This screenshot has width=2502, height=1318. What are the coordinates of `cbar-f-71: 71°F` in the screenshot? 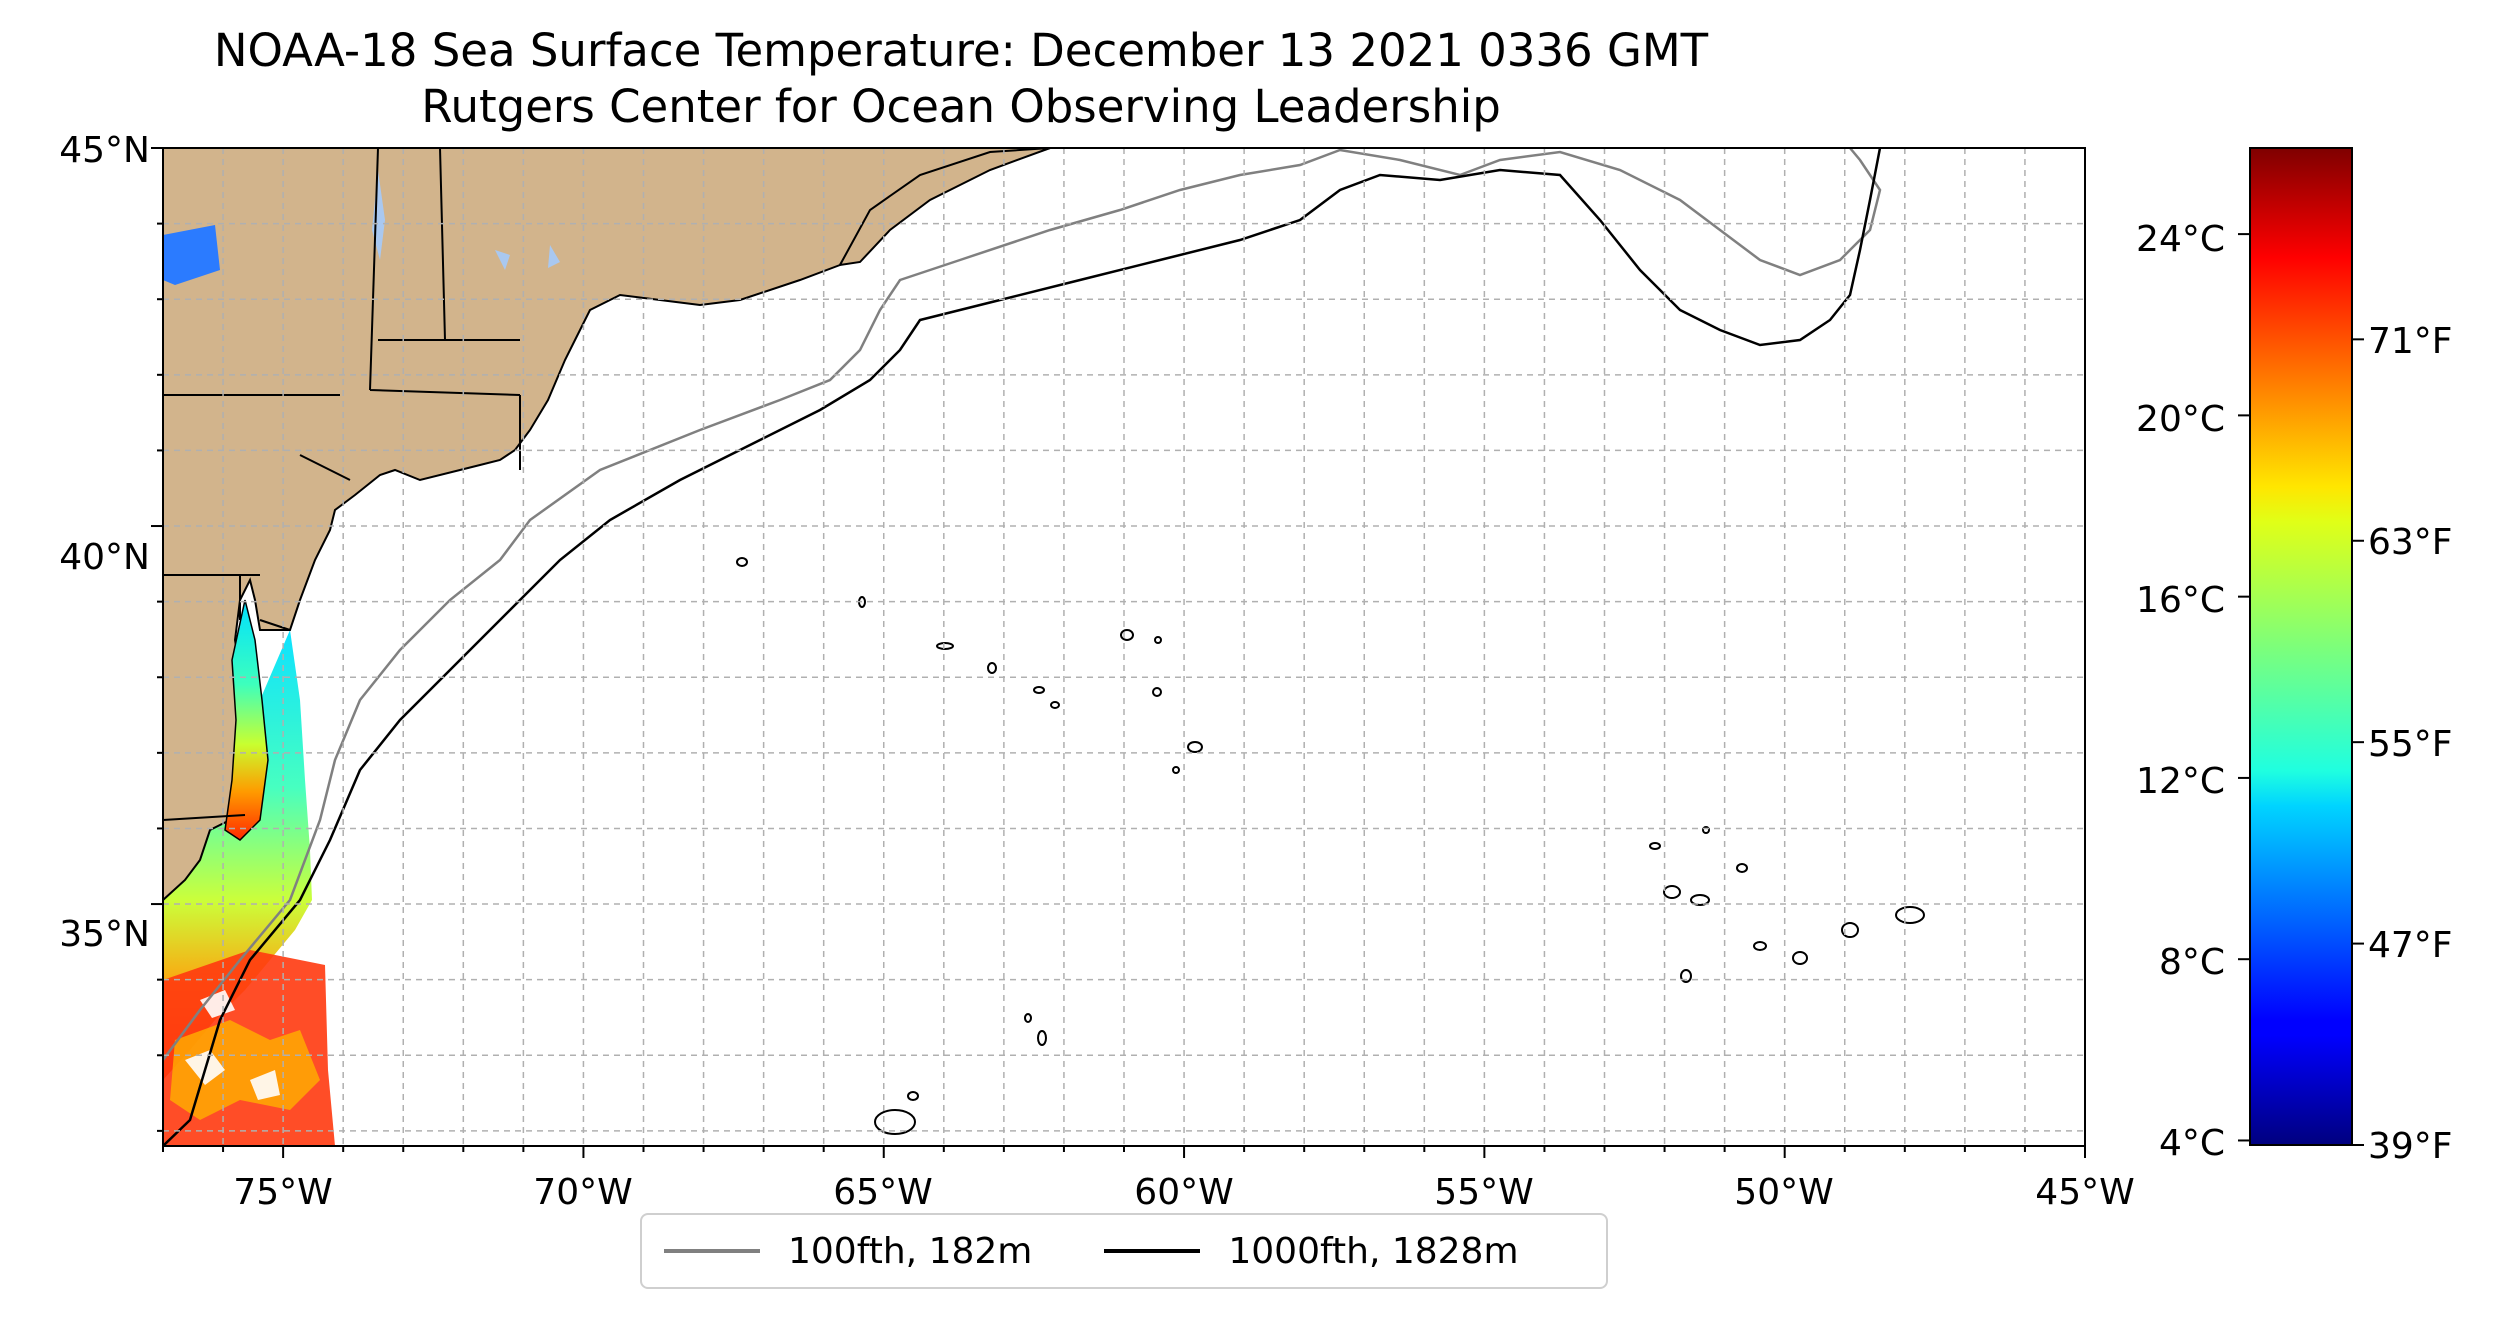 It's located at (2410, 341).